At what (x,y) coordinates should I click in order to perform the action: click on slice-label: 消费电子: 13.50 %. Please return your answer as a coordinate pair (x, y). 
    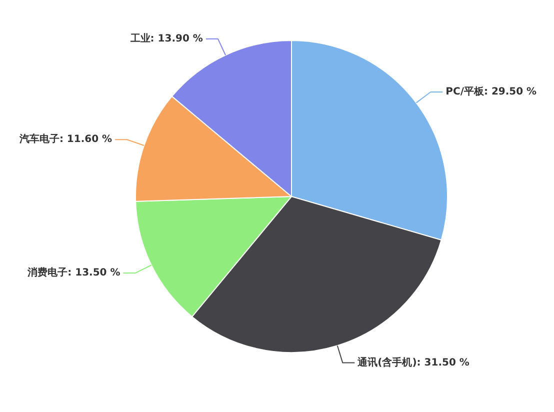
    Looking at the image, I should click on (73, 272).